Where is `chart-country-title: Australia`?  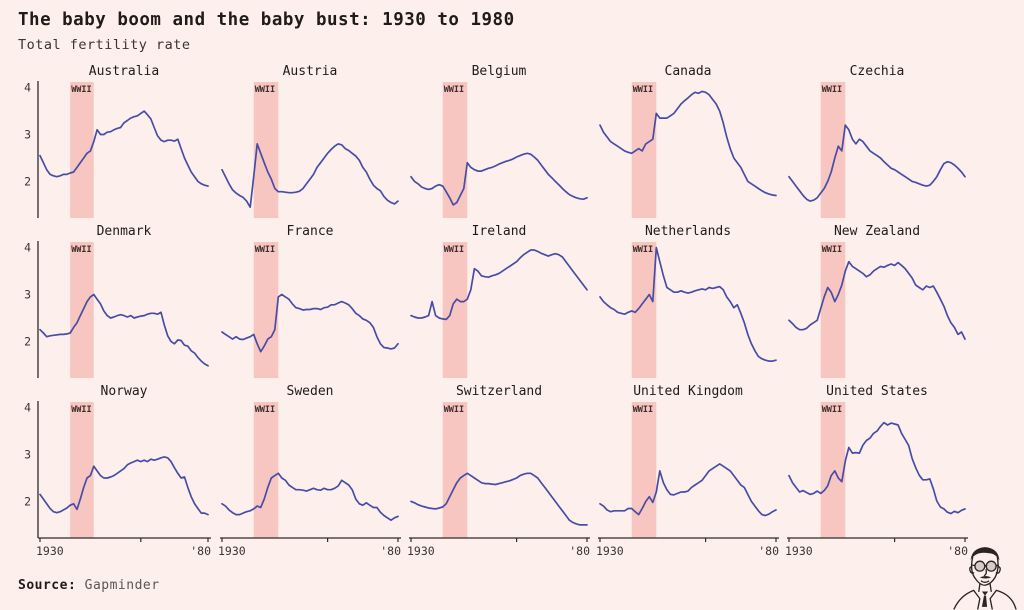
chart-country-title: Australia is located at coordinates (124, 71).